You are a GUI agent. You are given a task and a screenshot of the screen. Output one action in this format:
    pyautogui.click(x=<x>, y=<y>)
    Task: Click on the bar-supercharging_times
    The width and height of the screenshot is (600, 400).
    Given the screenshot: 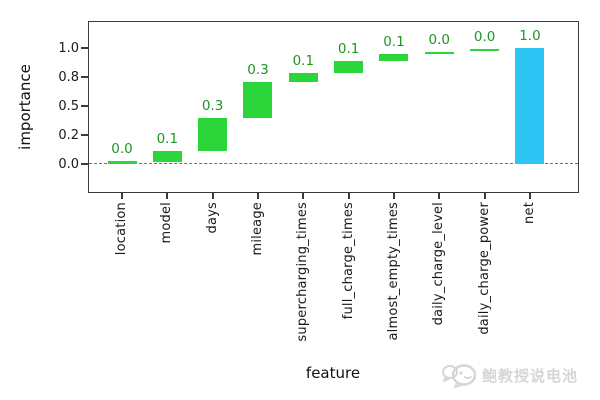 What is the action you would take?
    pyautogui.click(x=303, y=77)
    